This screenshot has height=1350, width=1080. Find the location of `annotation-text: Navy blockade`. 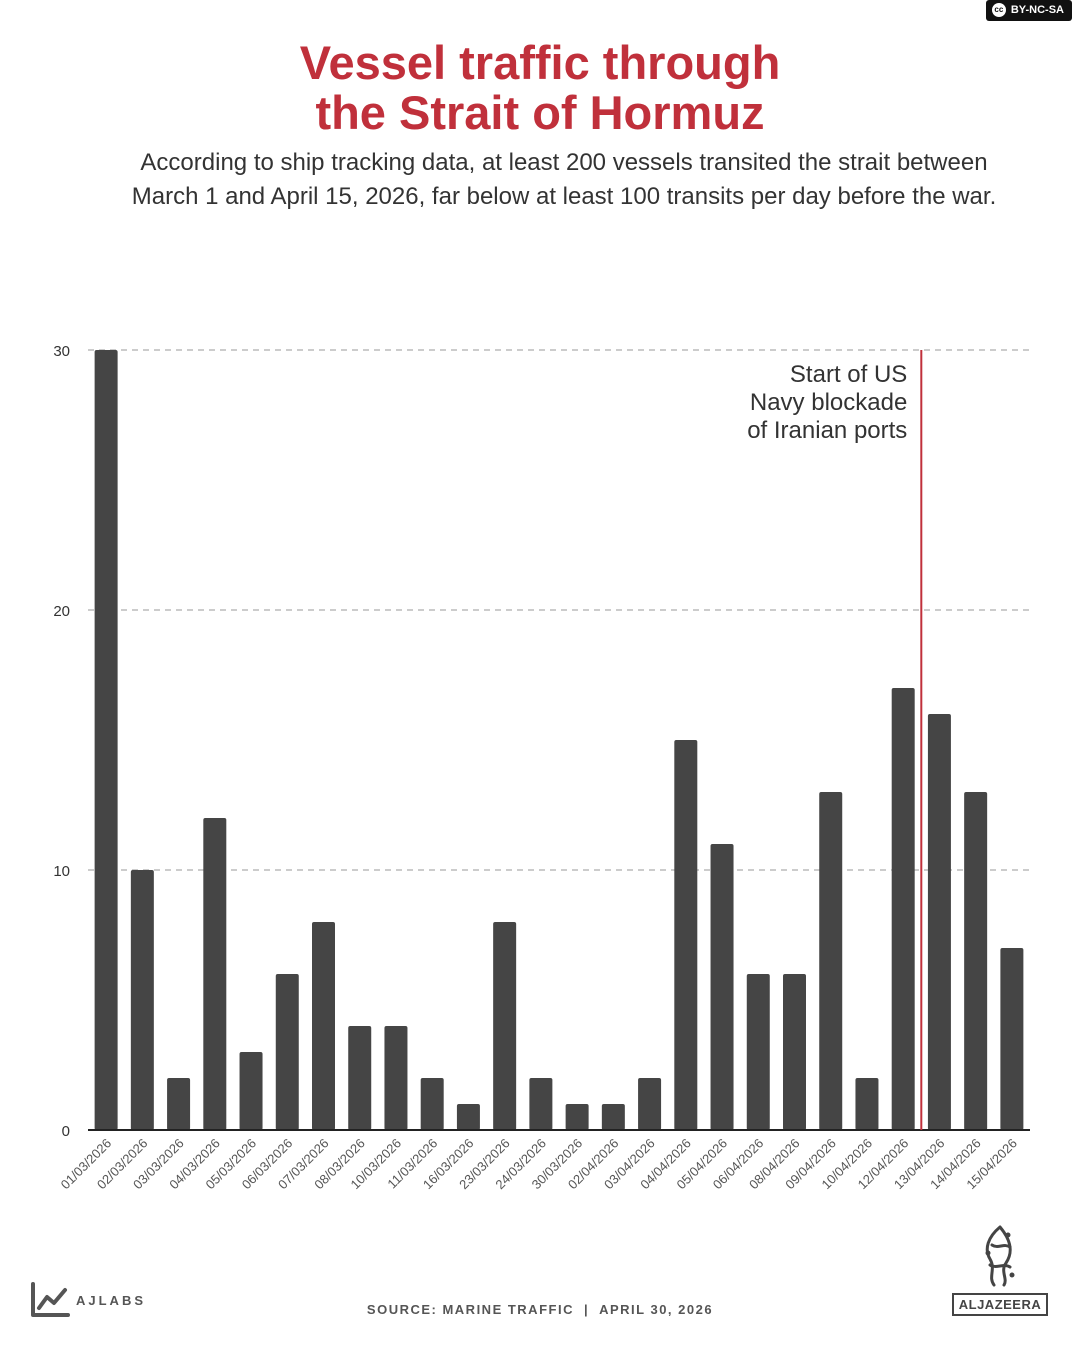

annotation-text: Navy blockade is located at coordinates (828, 402).